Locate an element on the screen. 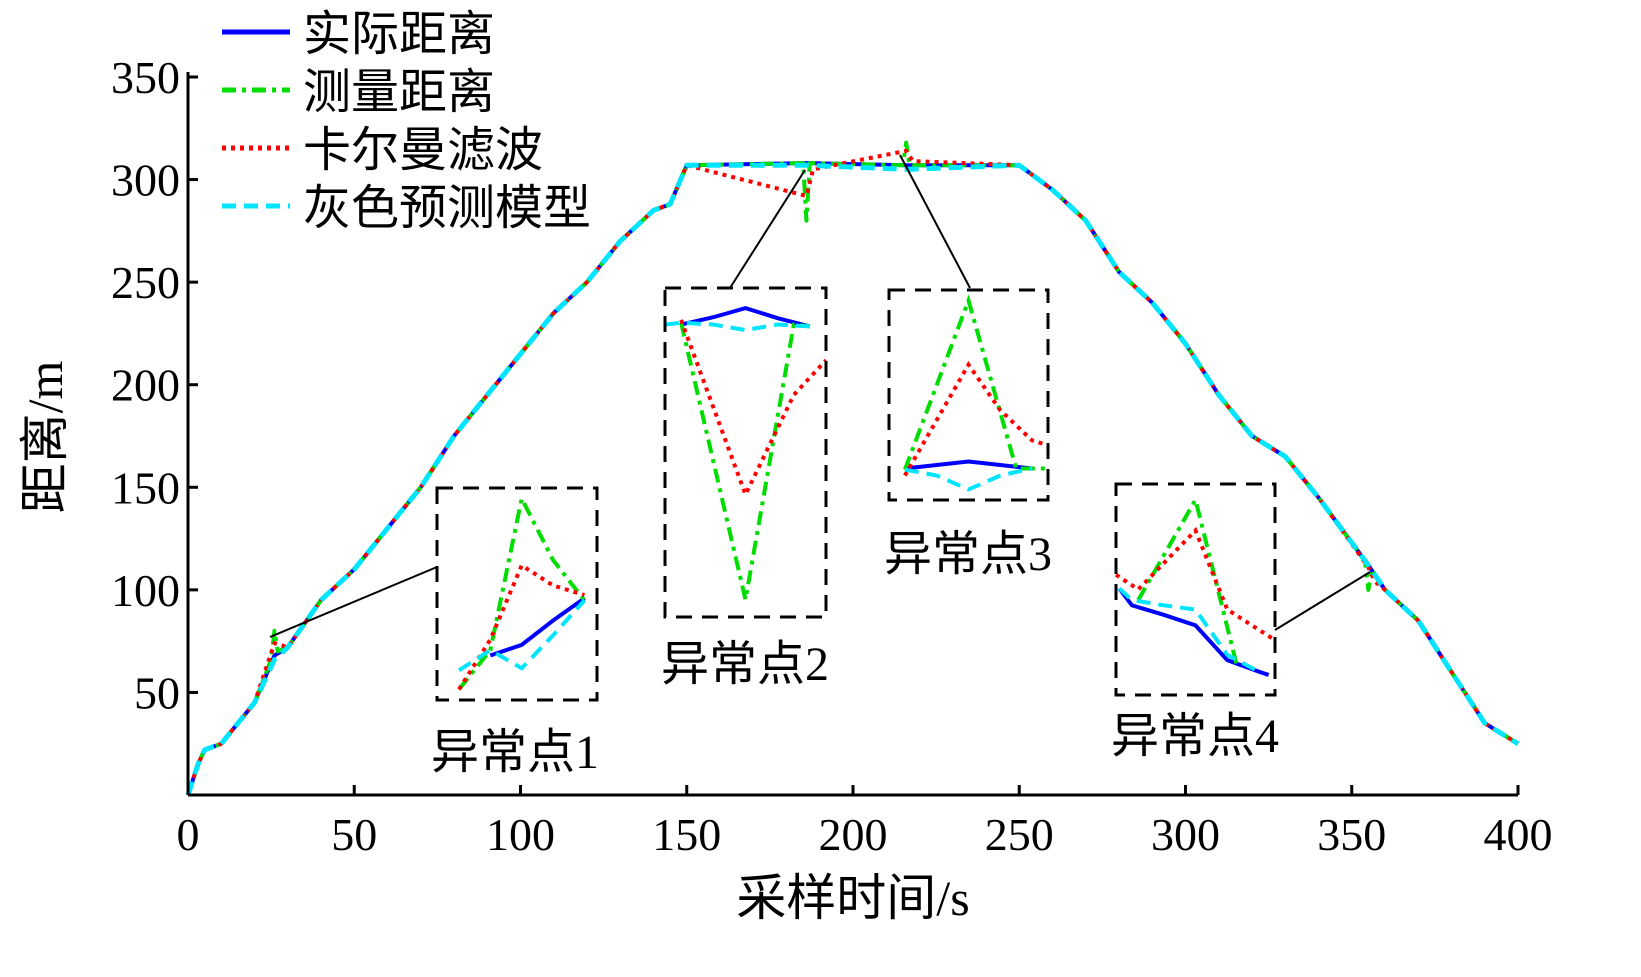  legend-label-2: 卡尔曼滤波 is located at coordinates (423, 150).